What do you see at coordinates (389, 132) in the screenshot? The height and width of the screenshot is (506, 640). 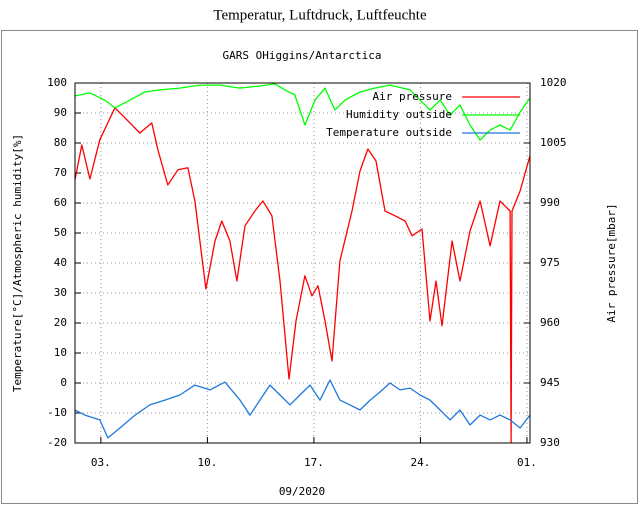 I see `legend-label: Temperature outside` at bounding box center [389, 132].